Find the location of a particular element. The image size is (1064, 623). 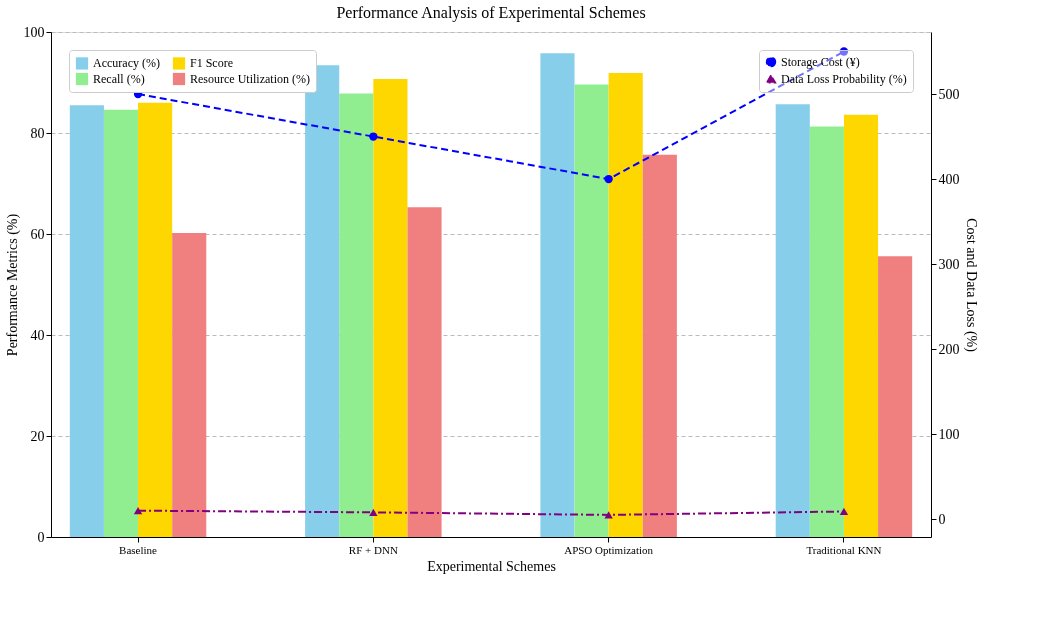

legend-label: F1 Score is located at coordinates (211, 63).